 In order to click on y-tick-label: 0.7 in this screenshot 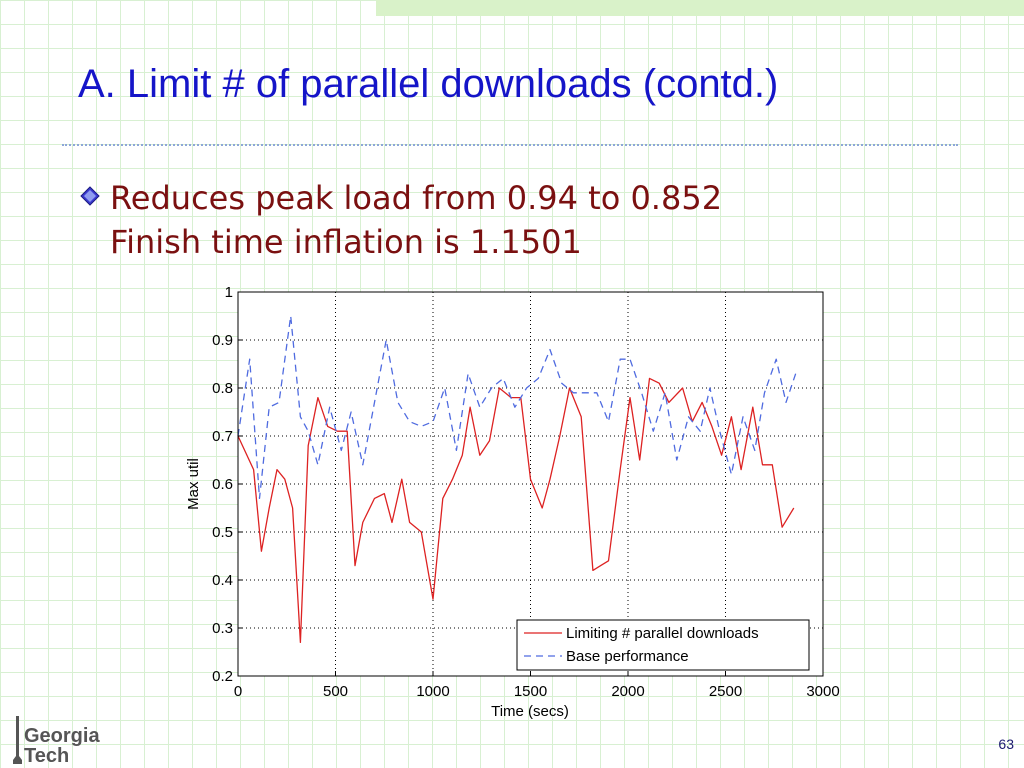, I will do `click(222, 436)`.